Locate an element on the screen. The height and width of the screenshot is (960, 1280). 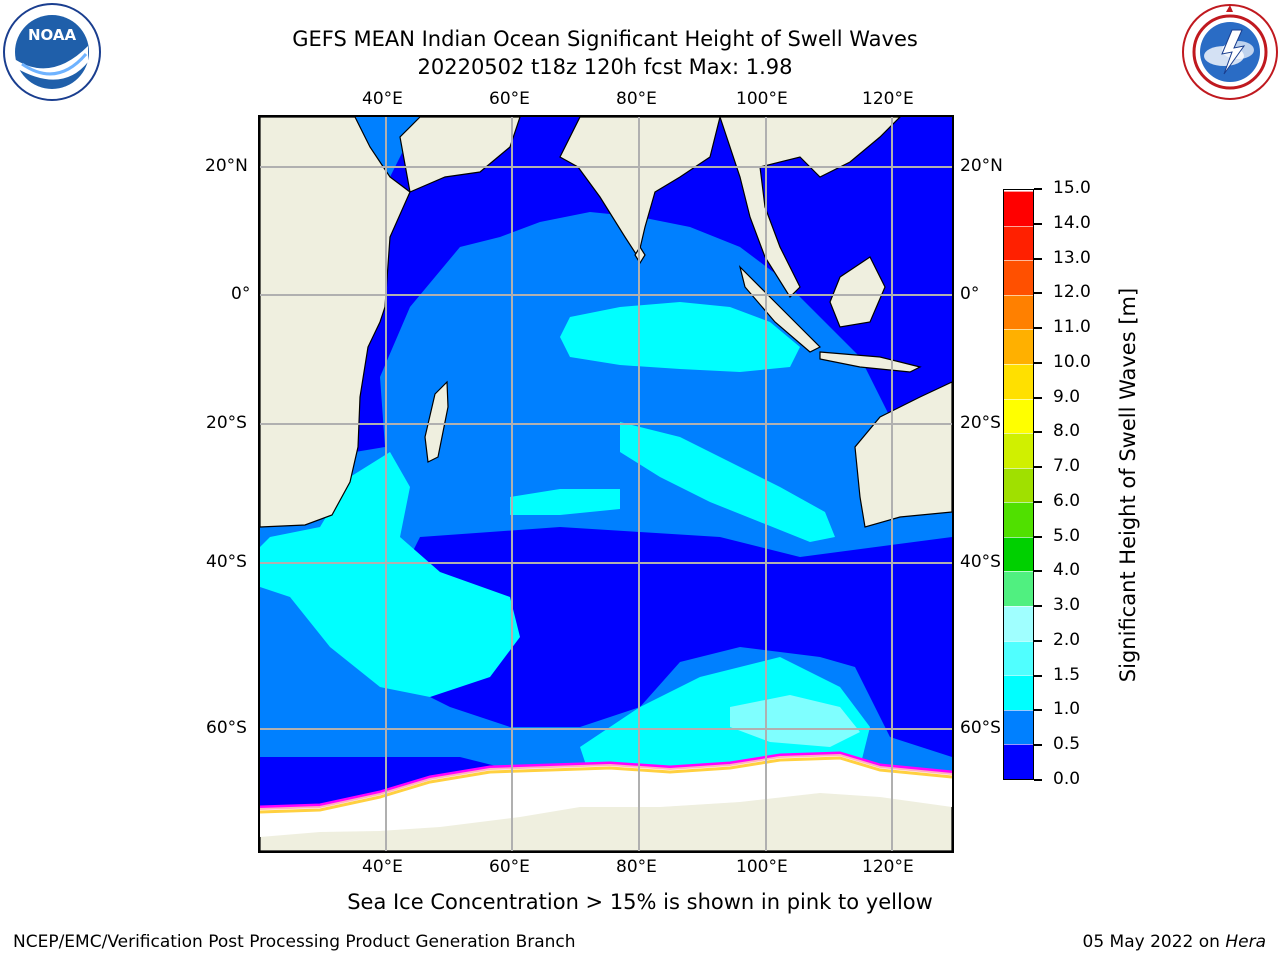
colorbar-tick-label: 12.0 is located at coordinates (1072, 292).